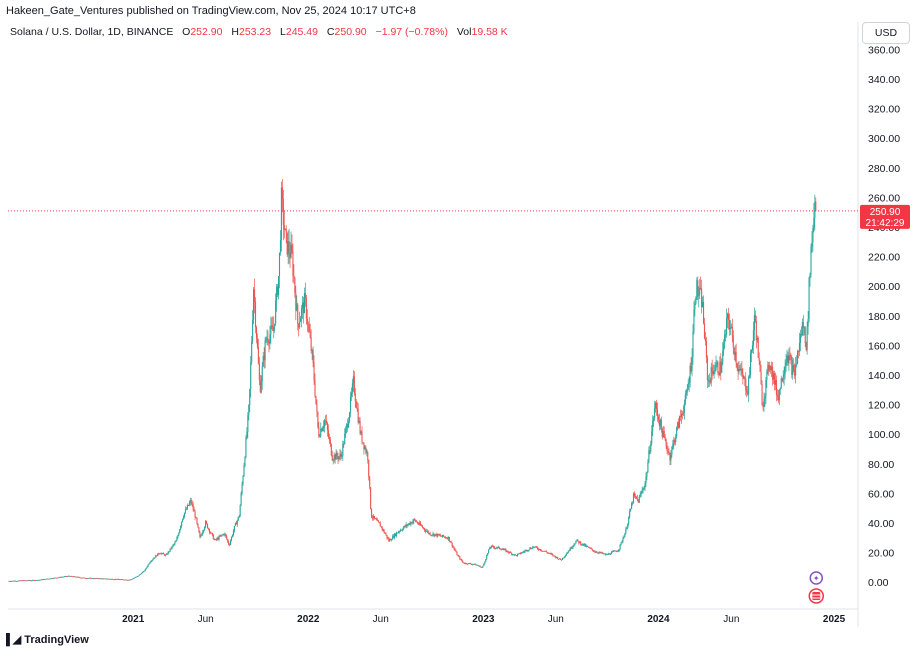  Describe the element at coordinates (483, 619) in the screenshot. I see `x-tick-label: 2023` at that location.